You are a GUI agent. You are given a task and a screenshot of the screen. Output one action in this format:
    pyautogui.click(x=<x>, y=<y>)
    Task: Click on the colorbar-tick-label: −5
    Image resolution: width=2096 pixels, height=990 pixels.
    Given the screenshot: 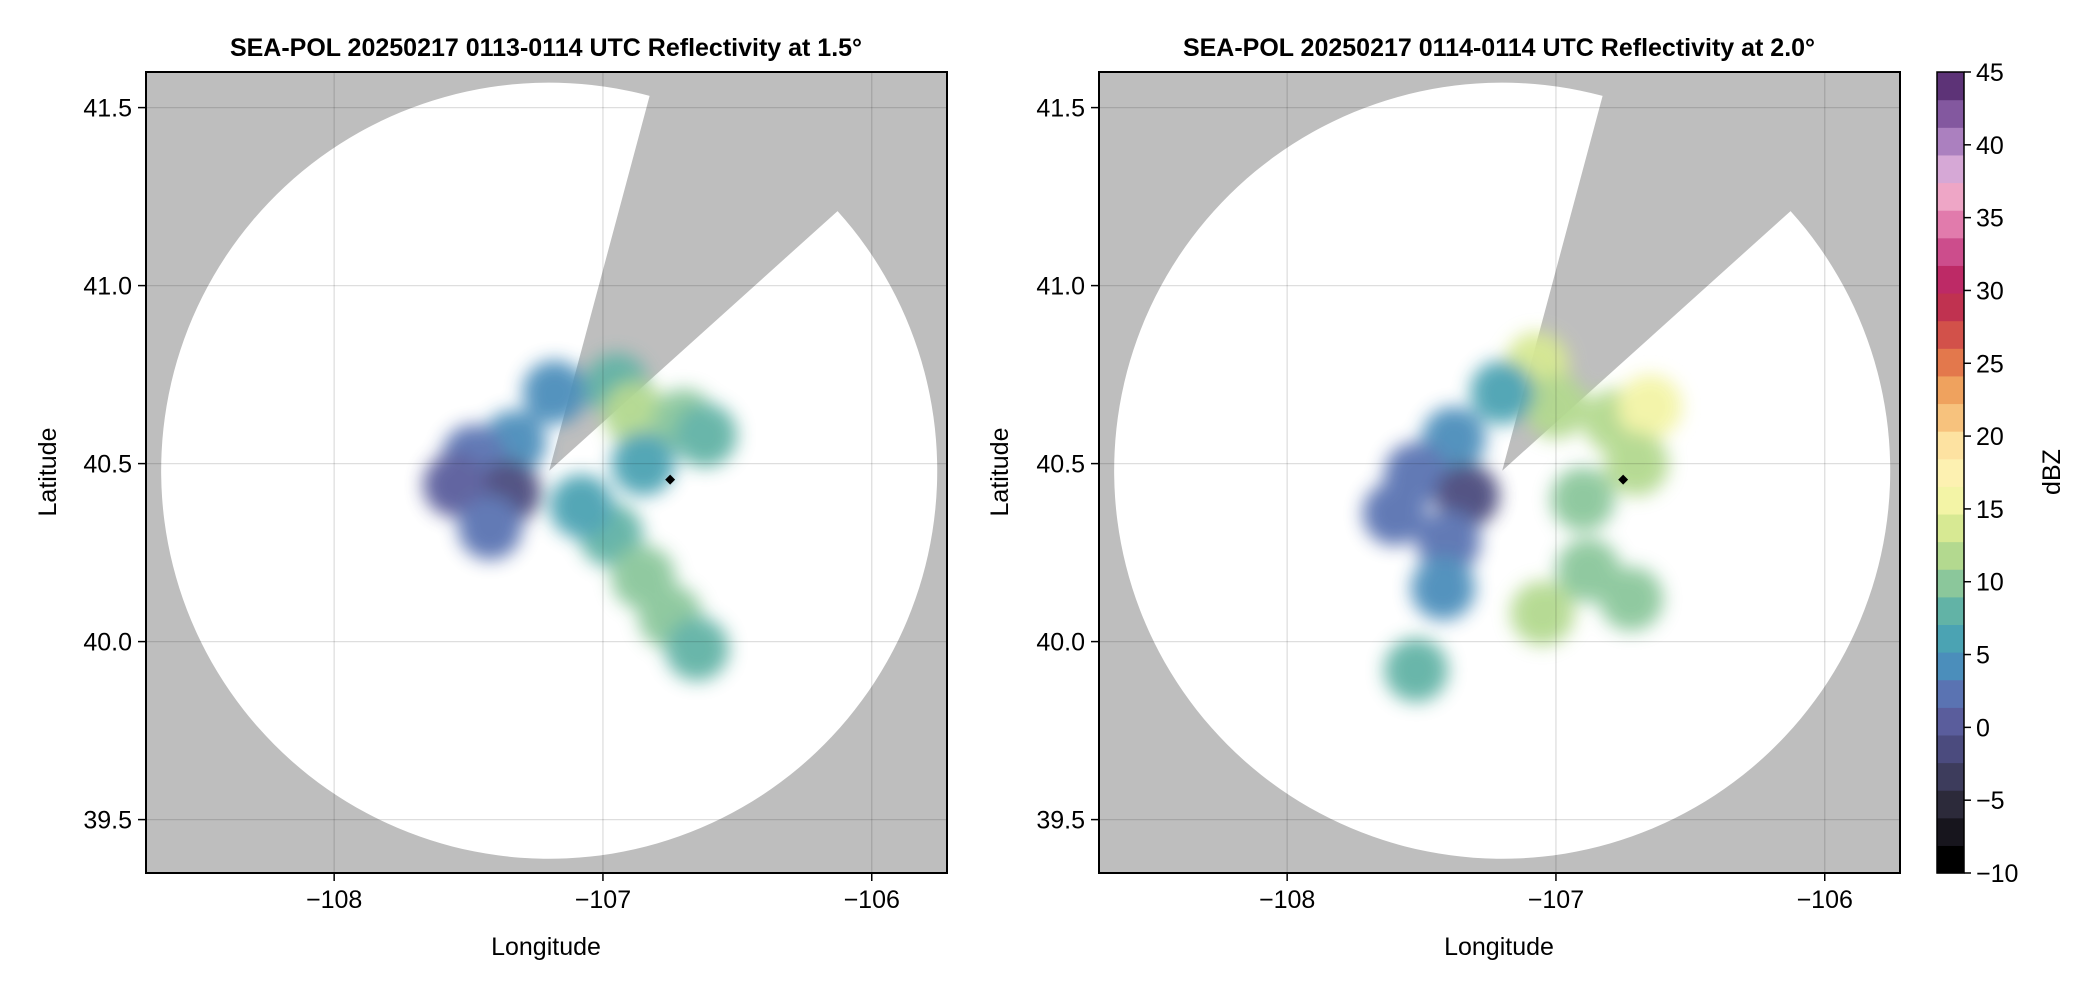 What is the action you would take?
    pyautogui.click(x=1990, y=801)
    